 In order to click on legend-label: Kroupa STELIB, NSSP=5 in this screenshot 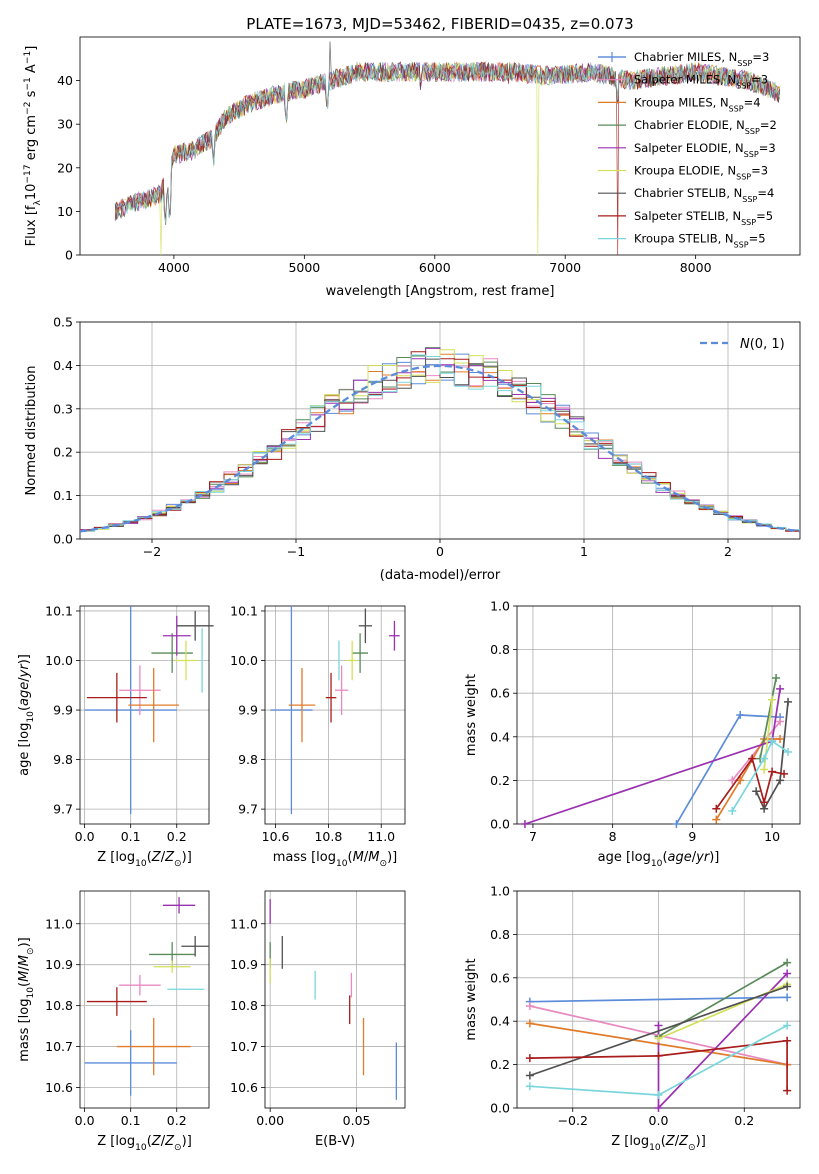, I will do `click(700, 241)`.